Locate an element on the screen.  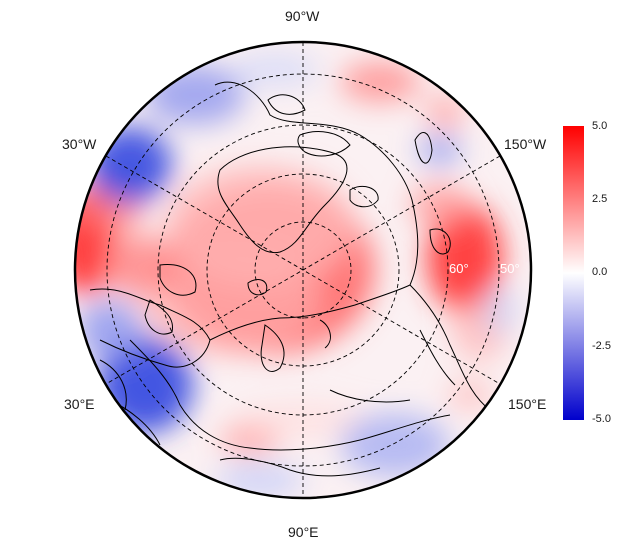
lon-label-150w: 150°W is located at coordinates (525, 144).